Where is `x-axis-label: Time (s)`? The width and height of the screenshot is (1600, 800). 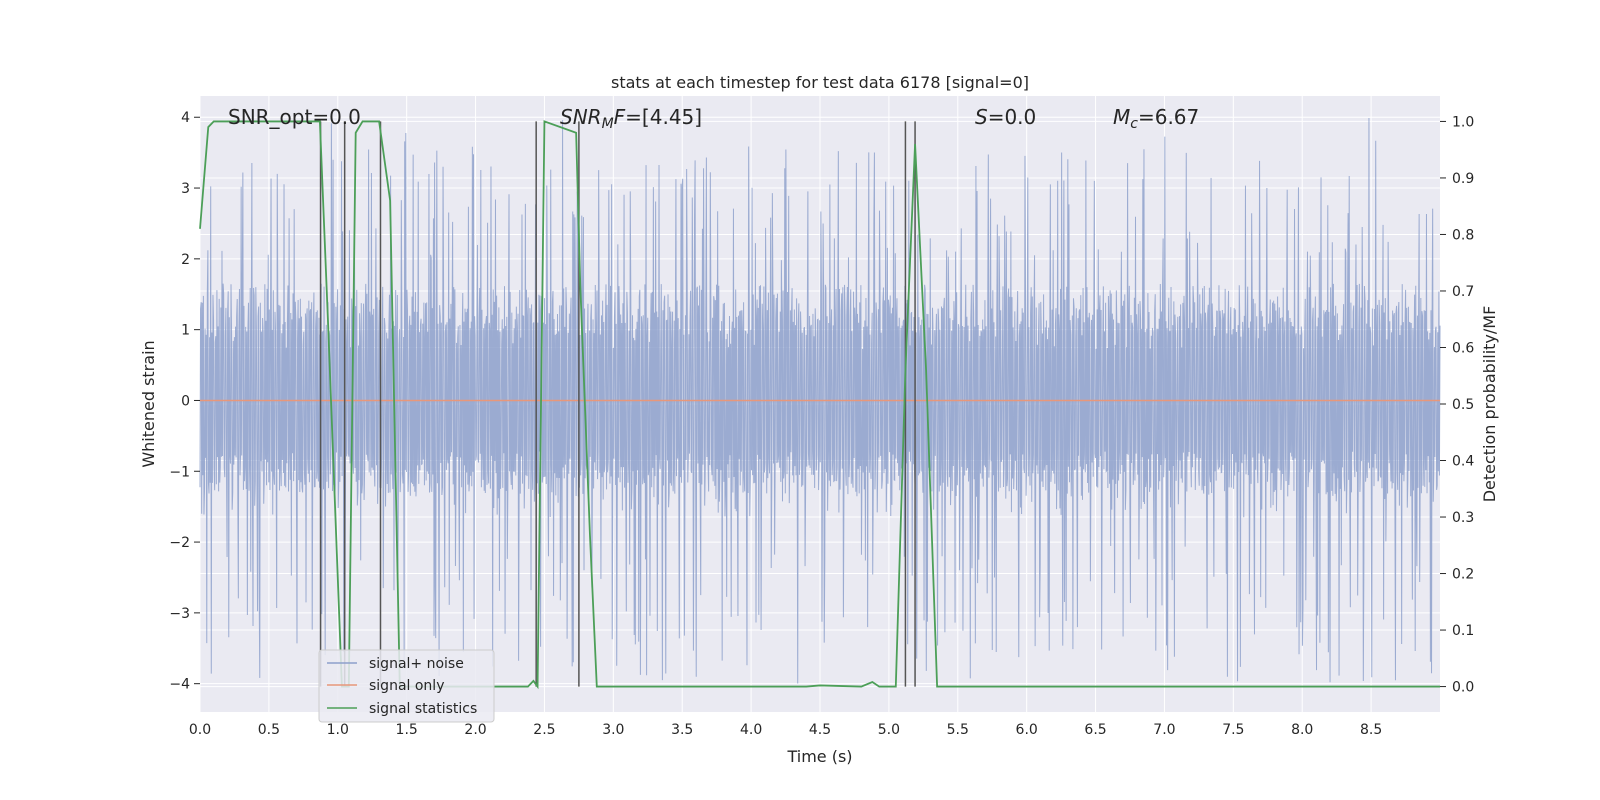 x-axis-label: Time (s) is located at coordinates (819, 756).